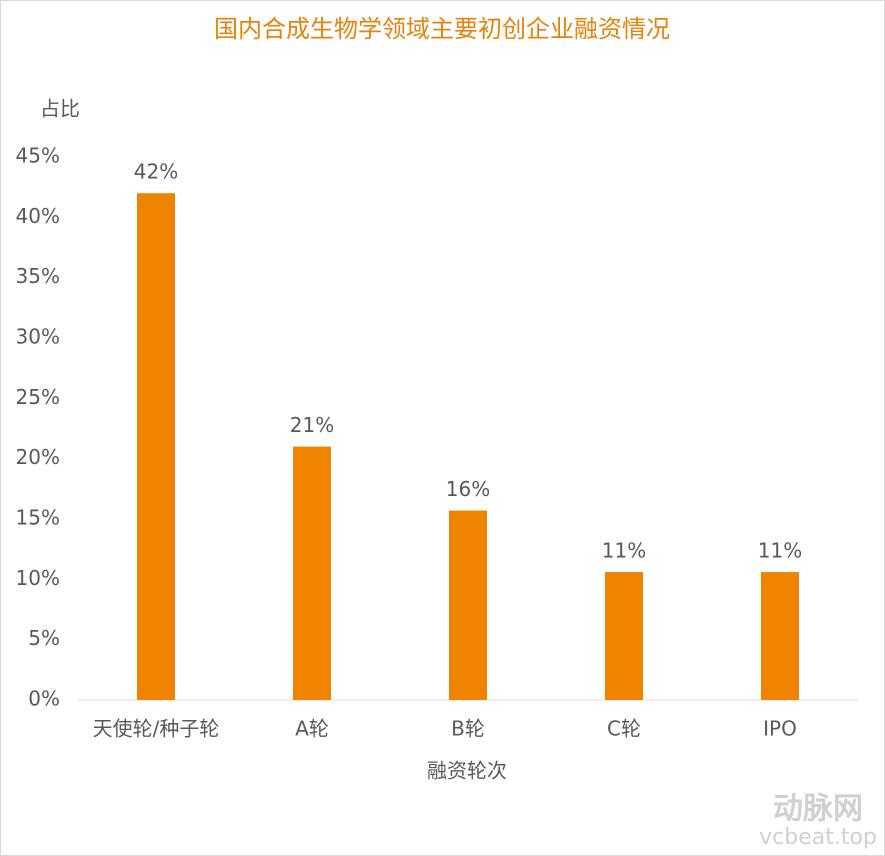 The image size is (885, 856). I want to click on x-tick-label: B轮, so click(468, 729).